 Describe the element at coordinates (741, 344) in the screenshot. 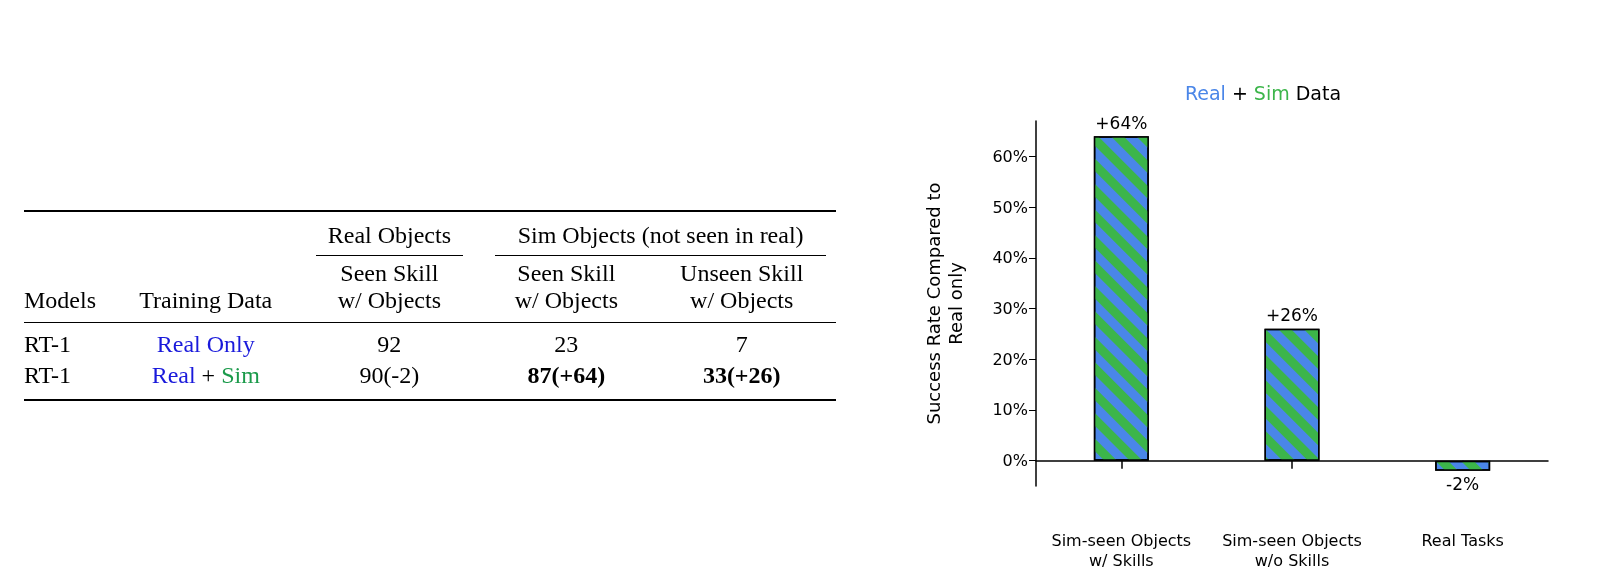

I see `text: 7` at that location.